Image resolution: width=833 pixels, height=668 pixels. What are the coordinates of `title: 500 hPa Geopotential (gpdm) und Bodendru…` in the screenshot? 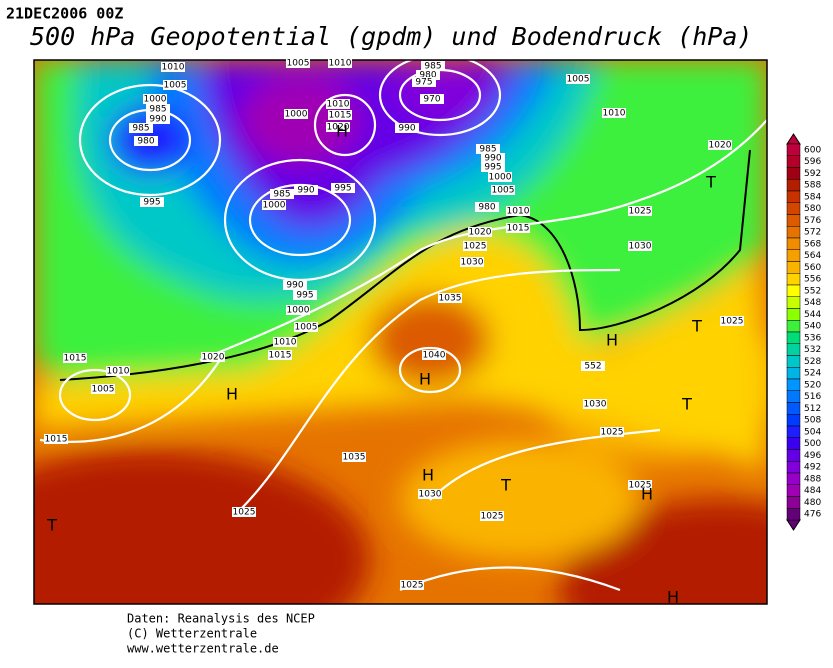 It's located at (391, 36).